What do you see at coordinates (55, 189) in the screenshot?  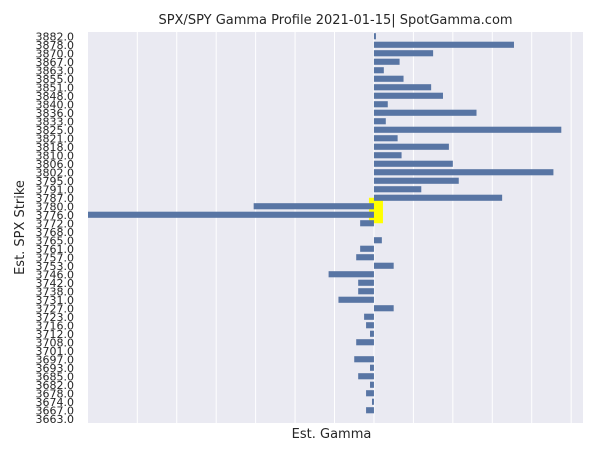 I see `y-tick-label: 3791.0` at bounding box center [55, 189].